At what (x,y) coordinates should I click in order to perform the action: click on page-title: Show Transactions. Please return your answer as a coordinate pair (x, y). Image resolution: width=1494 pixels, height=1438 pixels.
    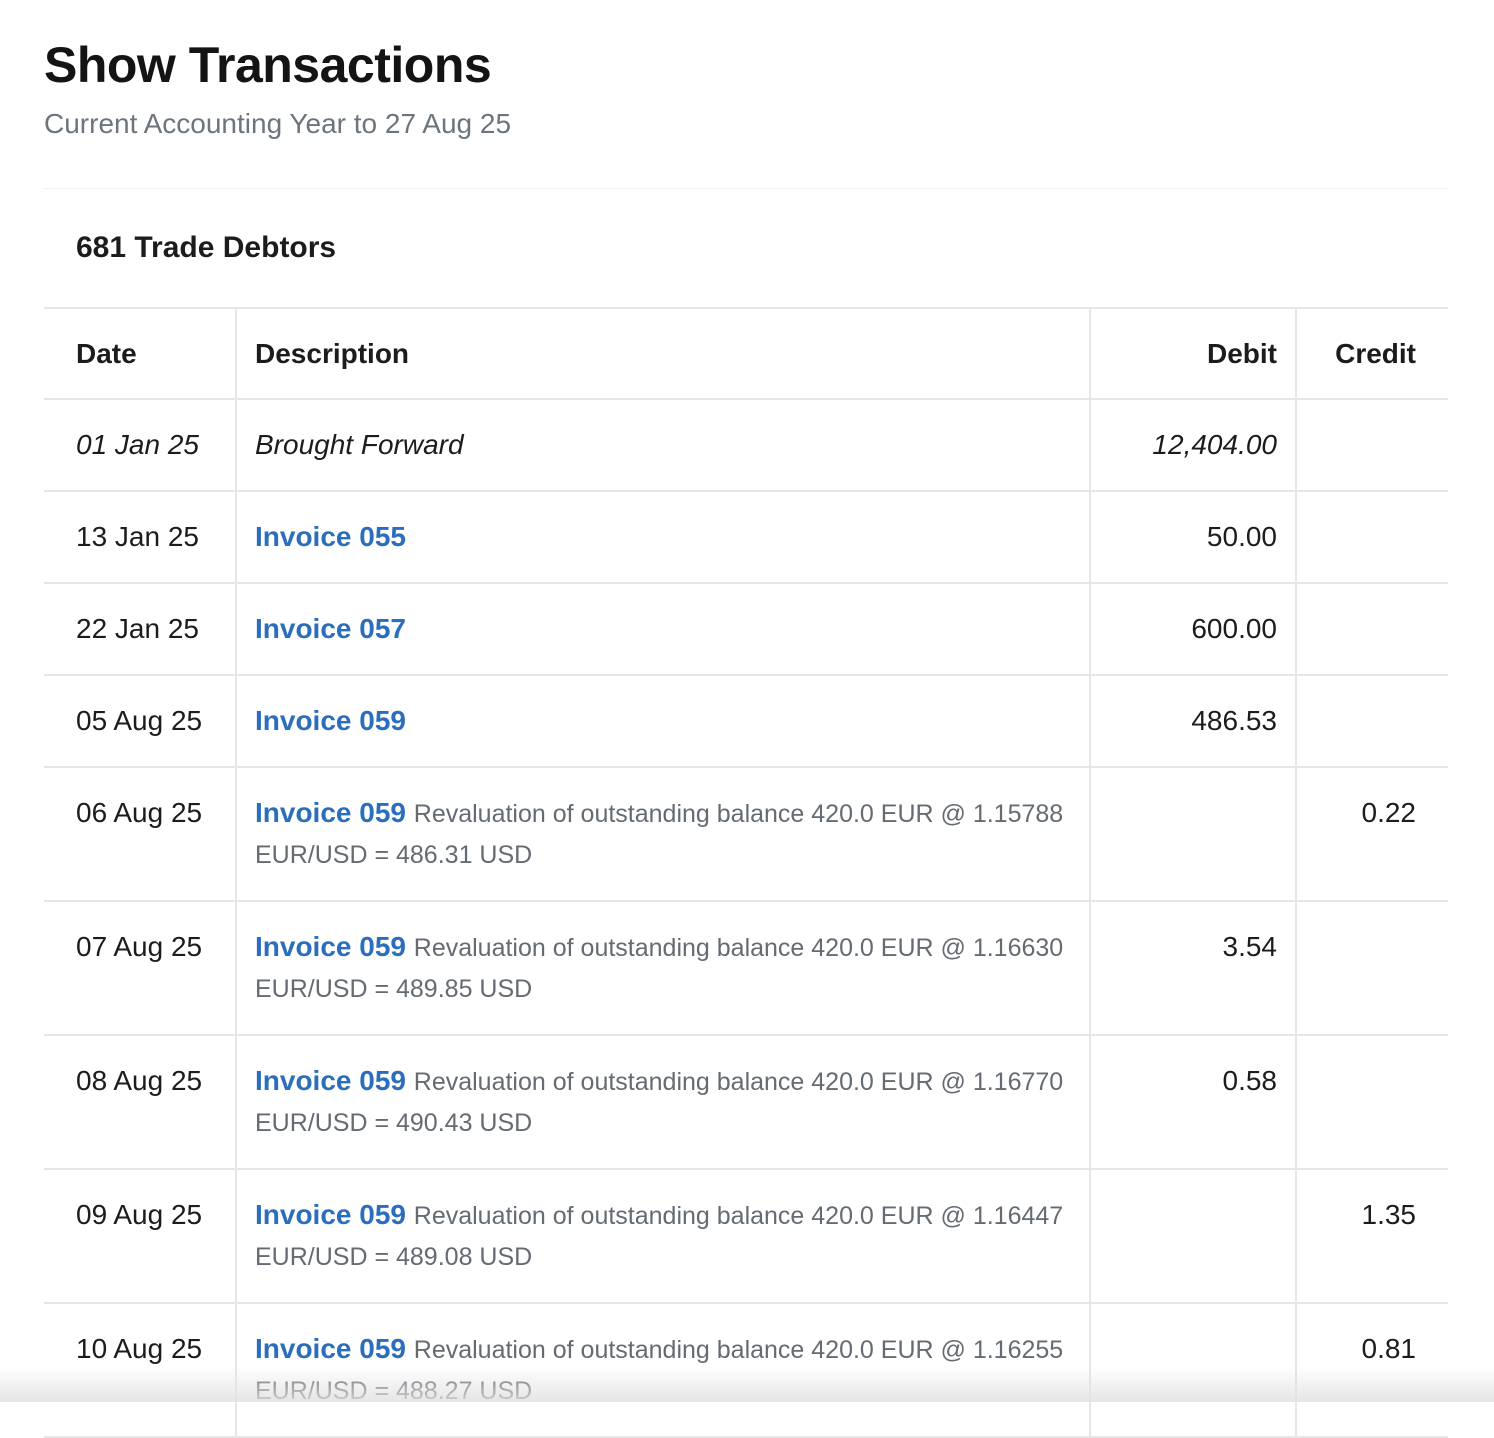
    Looking at the image, I should click on (268, 65).